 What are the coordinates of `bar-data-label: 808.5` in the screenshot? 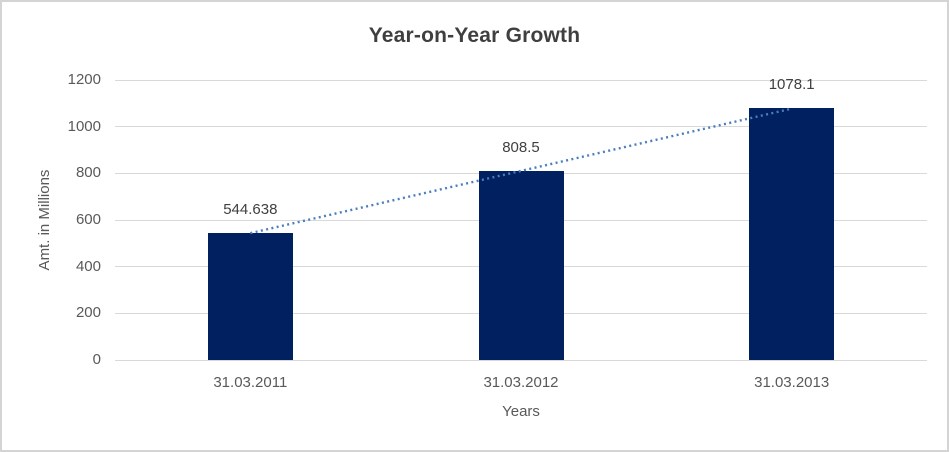 It's located at (521, 148).